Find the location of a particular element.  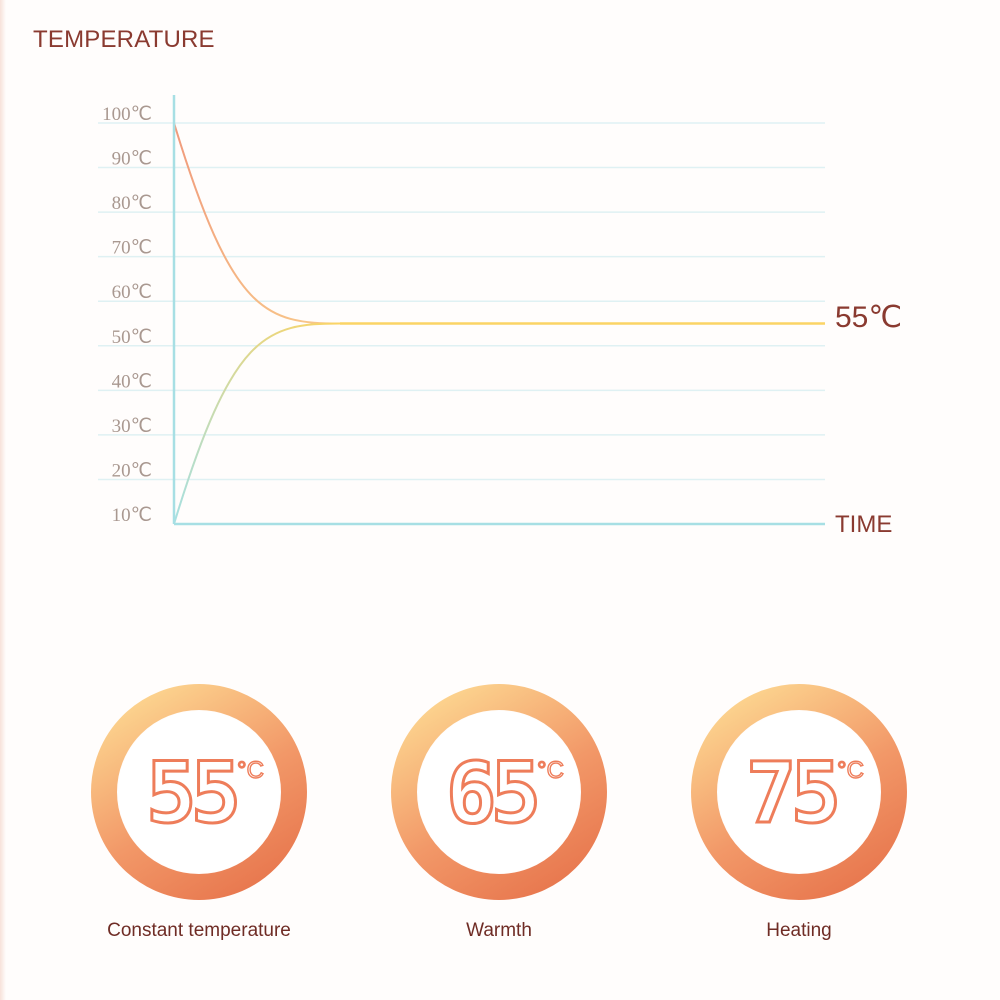

temperature-value: 65 is located at coordinates (491, 793).